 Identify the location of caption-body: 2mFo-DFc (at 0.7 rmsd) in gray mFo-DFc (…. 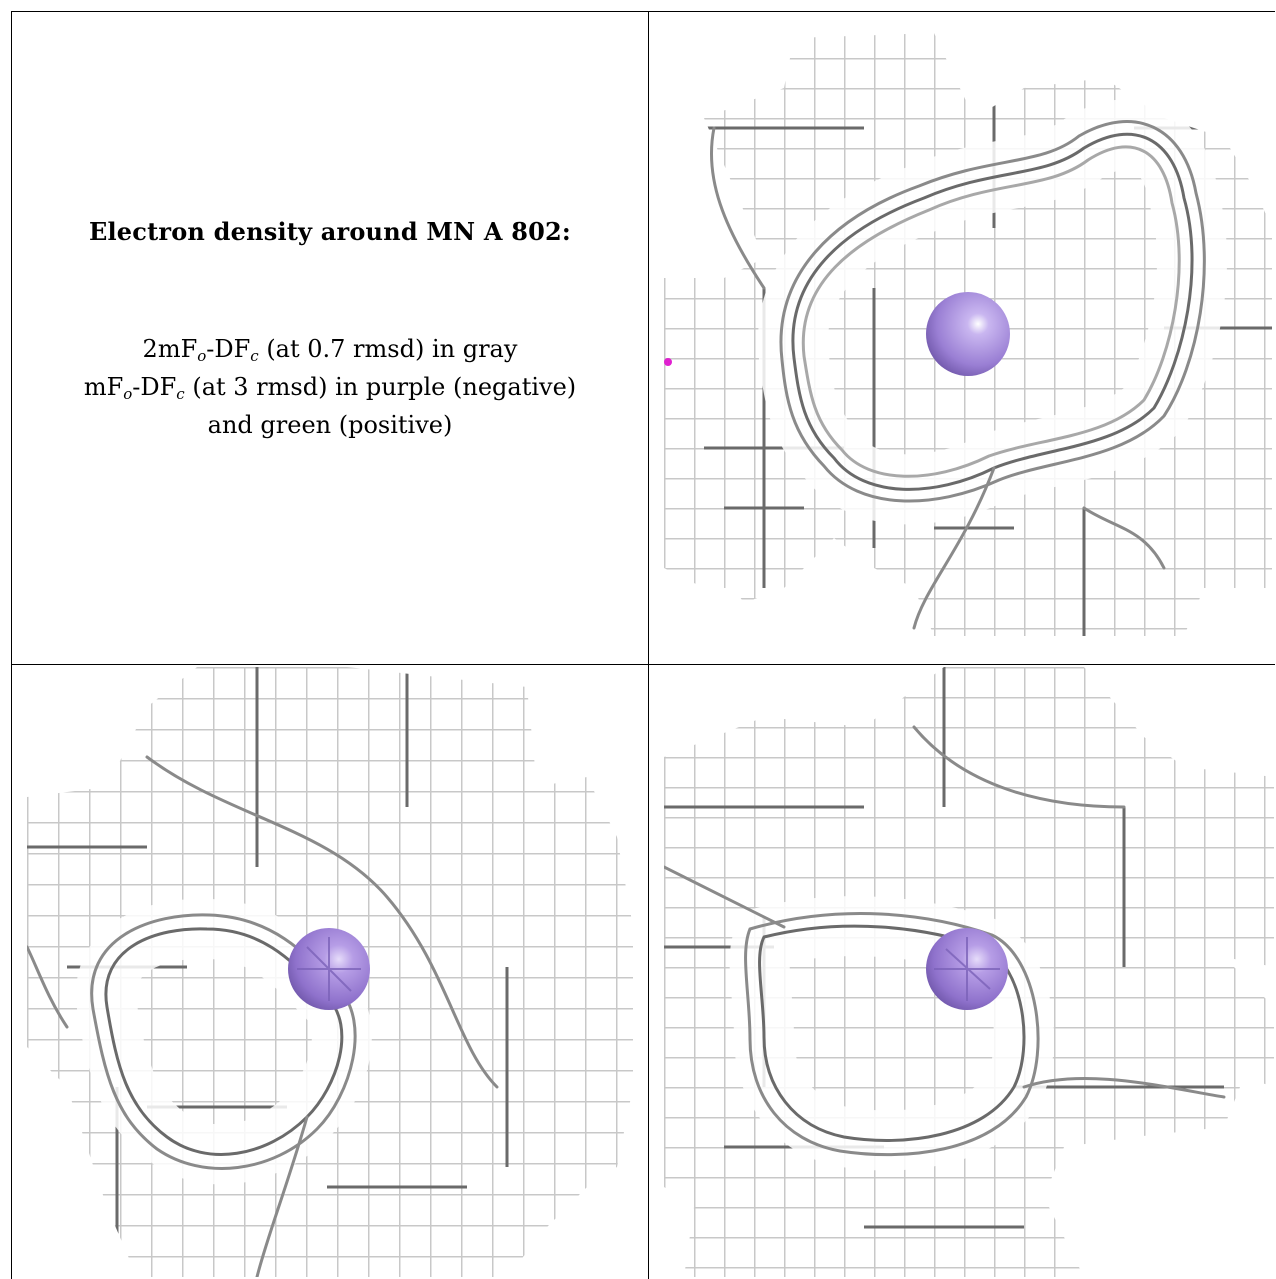
(330, 387).